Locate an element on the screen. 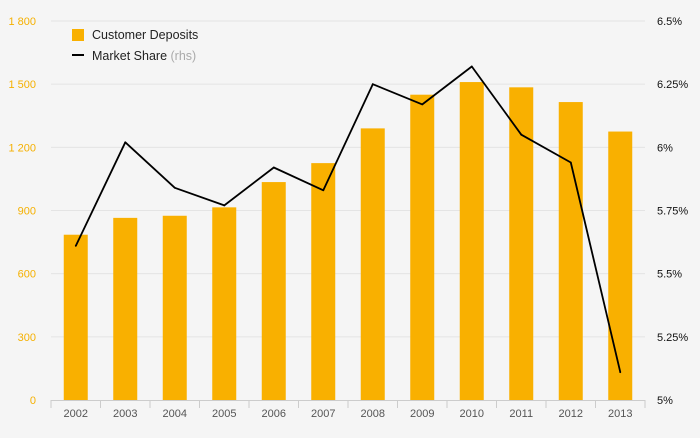 The width and height of the screenshot is (700, 438). line-point-2009 is located at coordinates (422, 104).